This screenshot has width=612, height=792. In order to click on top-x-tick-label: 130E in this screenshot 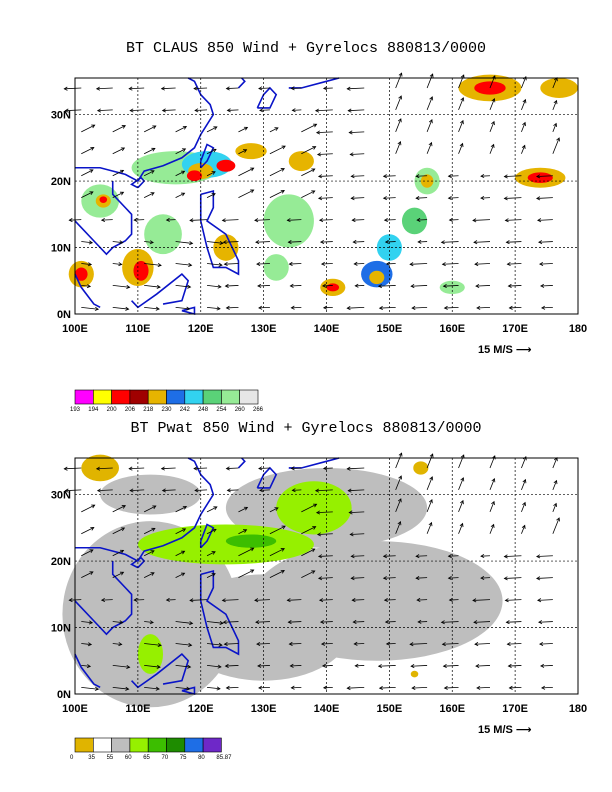, I will do `click(264, 329)`.